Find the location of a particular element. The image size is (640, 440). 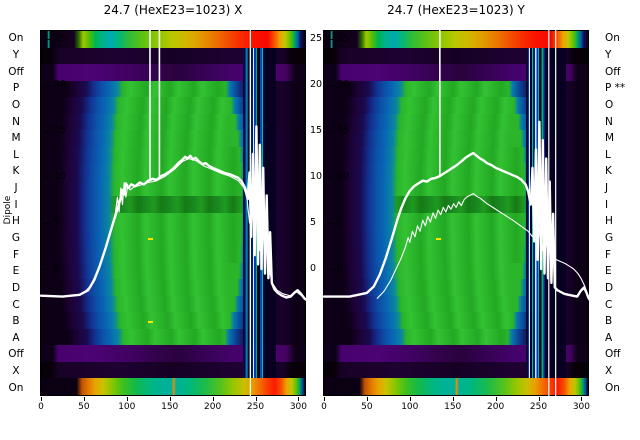

row-label-right: M is located at coordinates (610, 138).